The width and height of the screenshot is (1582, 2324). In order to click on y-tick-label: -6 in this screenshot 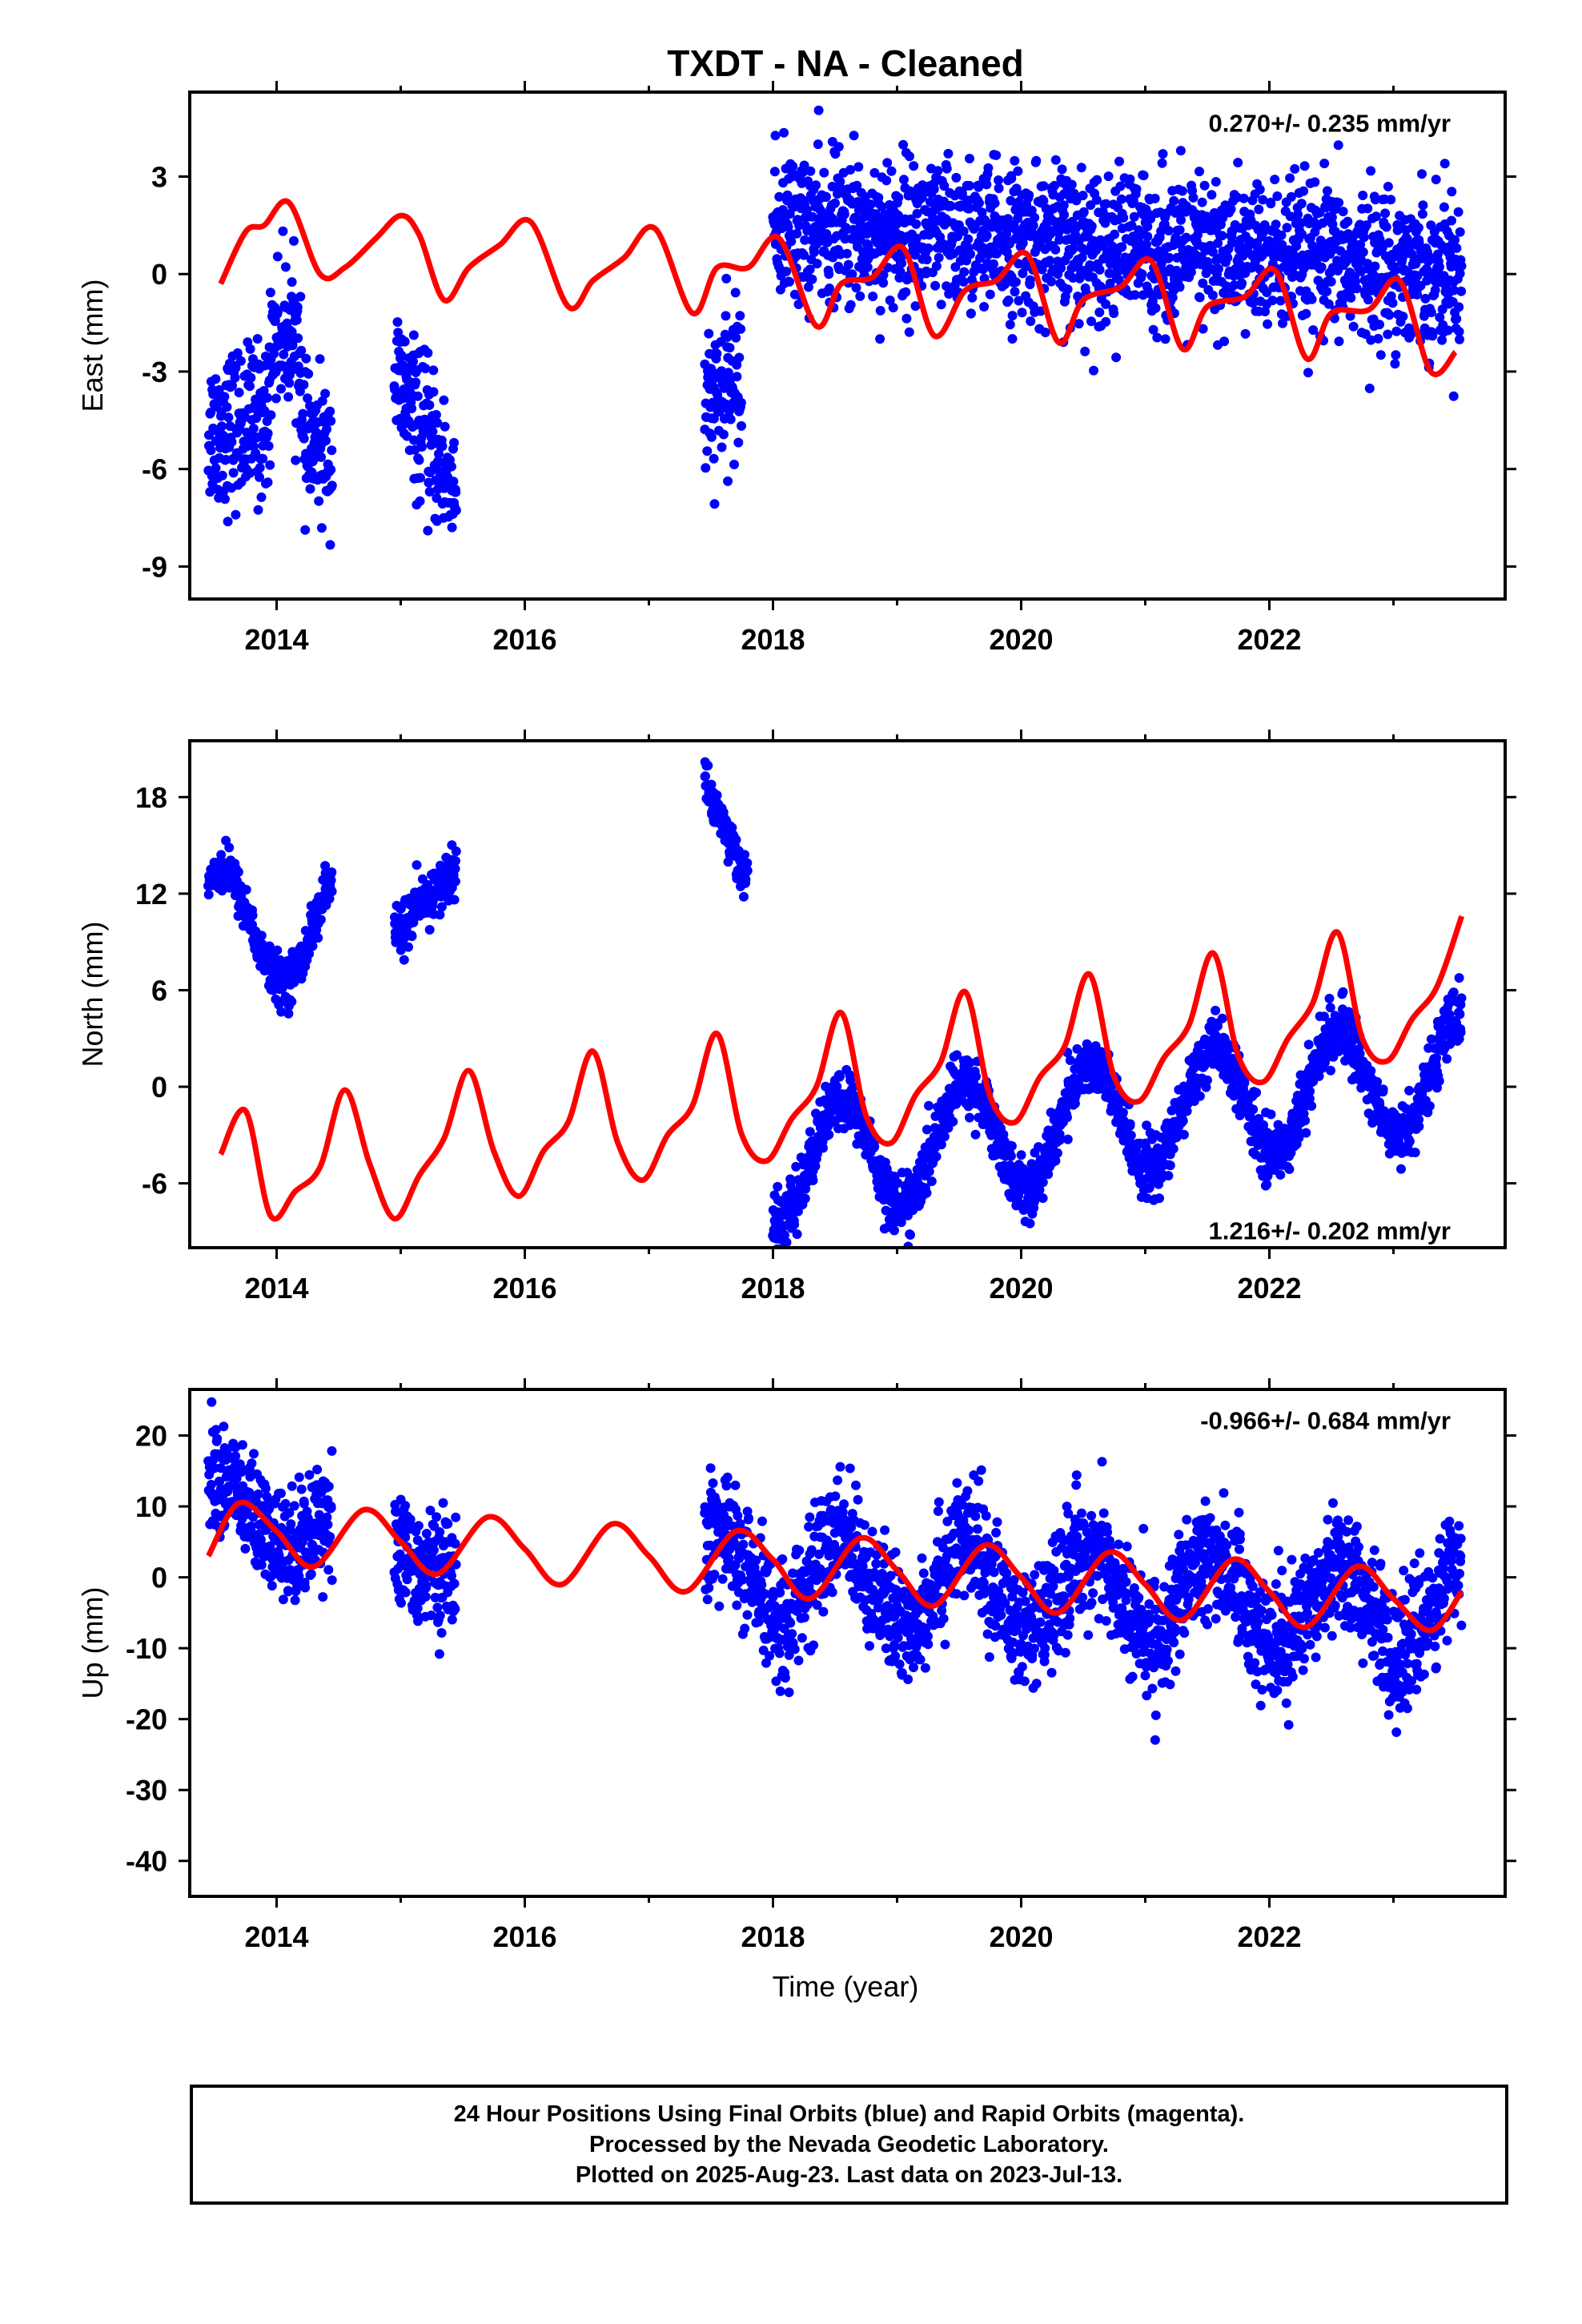, I will do `click(154, 470)`.